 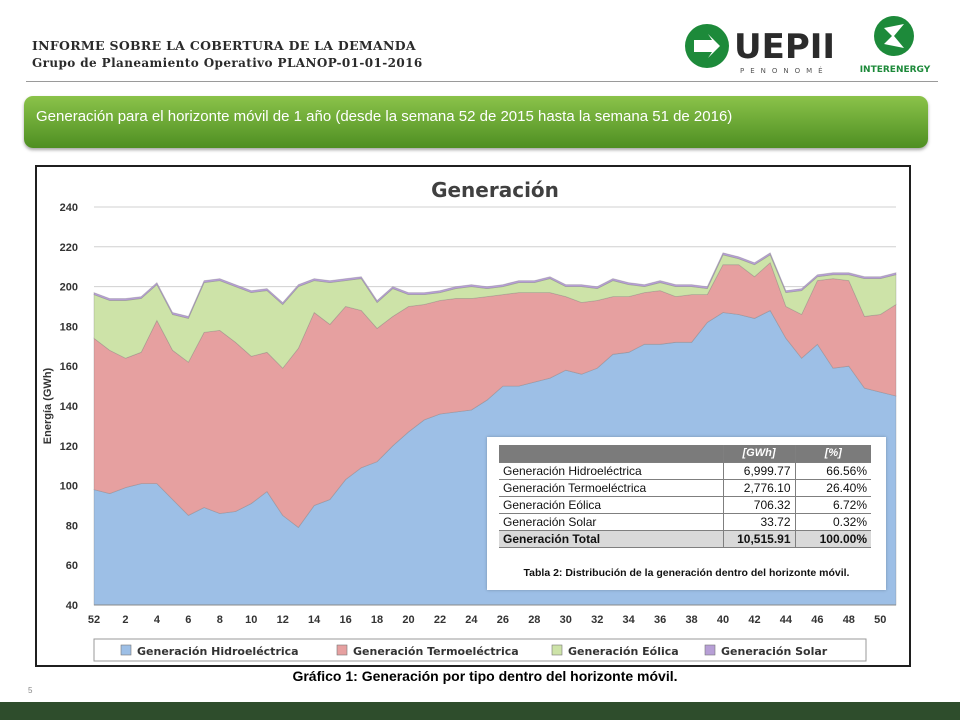 I want to click on interenergy-logo-text: INTERENERGY, so click(x=895, y=70).